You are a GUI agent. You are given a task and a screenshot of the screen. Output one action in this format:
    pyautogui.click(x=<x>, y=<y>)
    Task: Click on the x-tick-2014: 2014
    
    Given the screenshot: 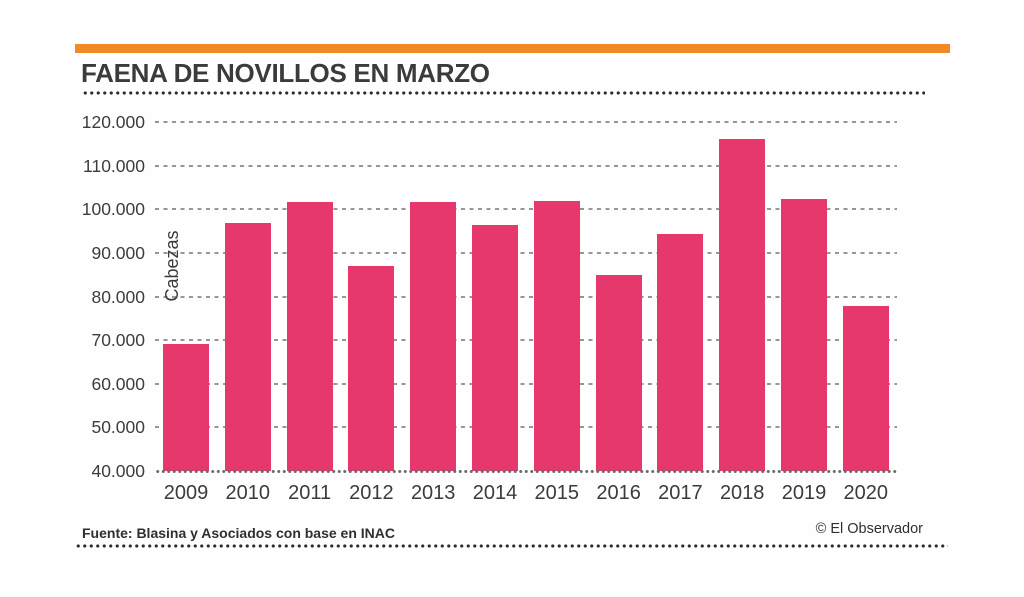 What is the action you would take?
    pyautogui.click(x=495, y=493)
    